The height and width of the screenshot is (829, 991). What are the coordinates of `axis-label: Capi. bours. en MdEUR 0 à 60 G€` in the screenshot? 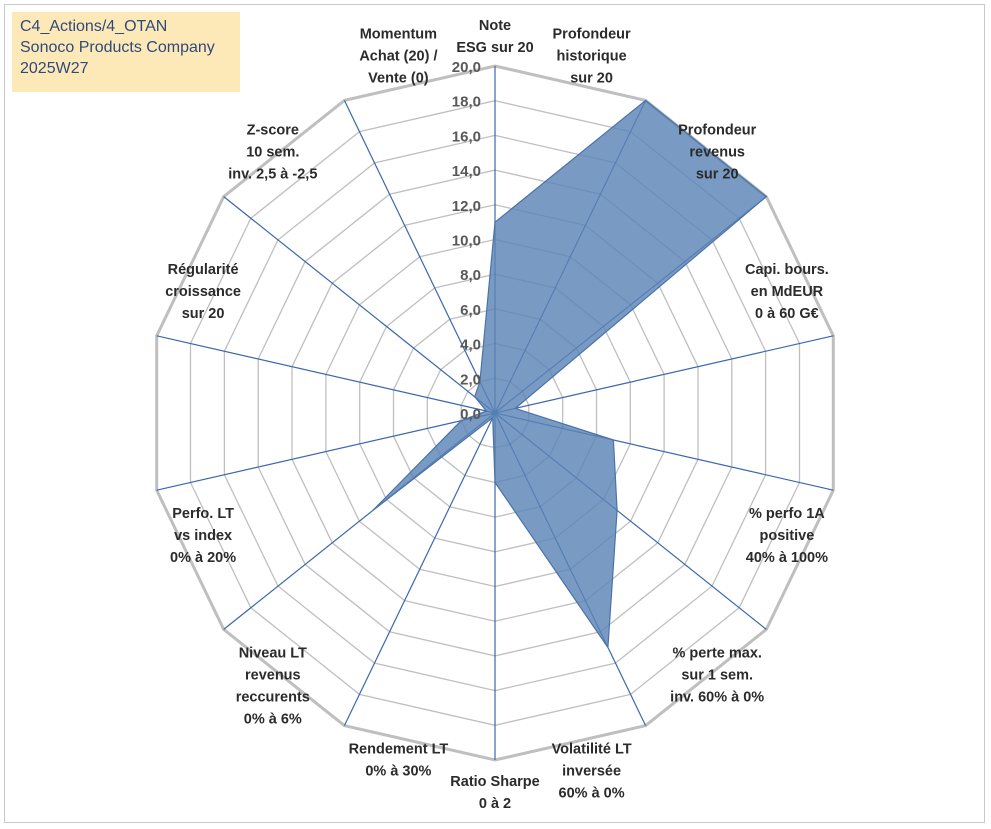 It's located at (787, 292).